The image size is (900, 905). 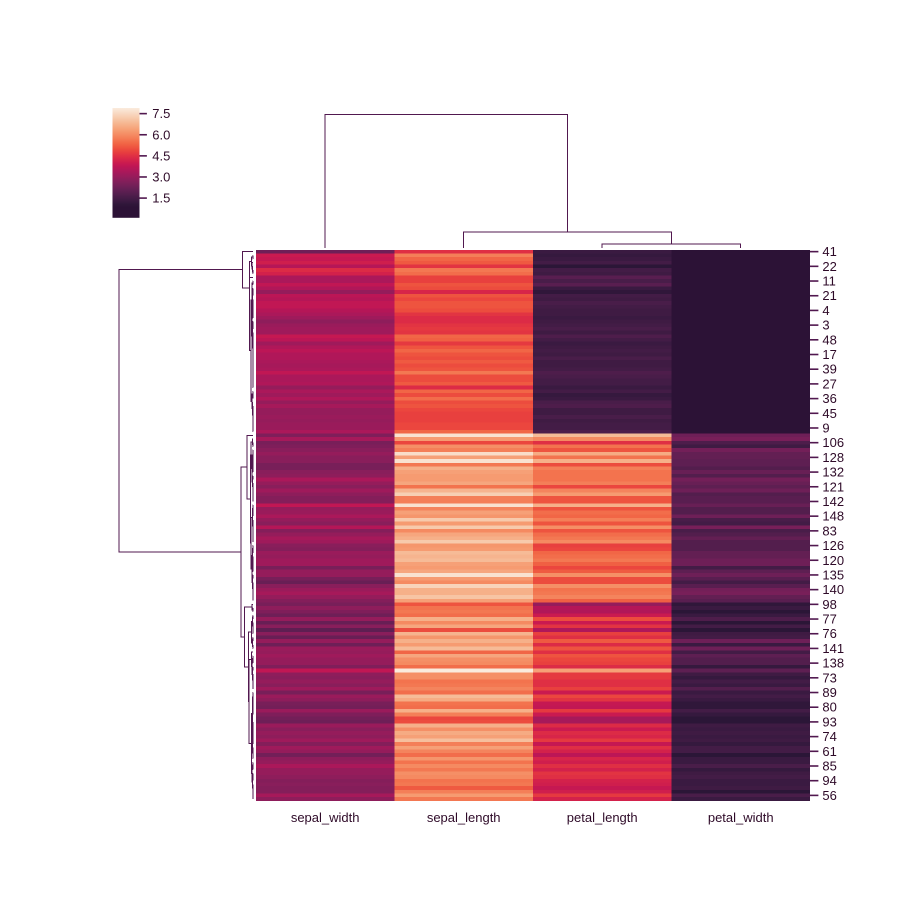 I want to click on svg-text: 22, so click(x=829, y=266).